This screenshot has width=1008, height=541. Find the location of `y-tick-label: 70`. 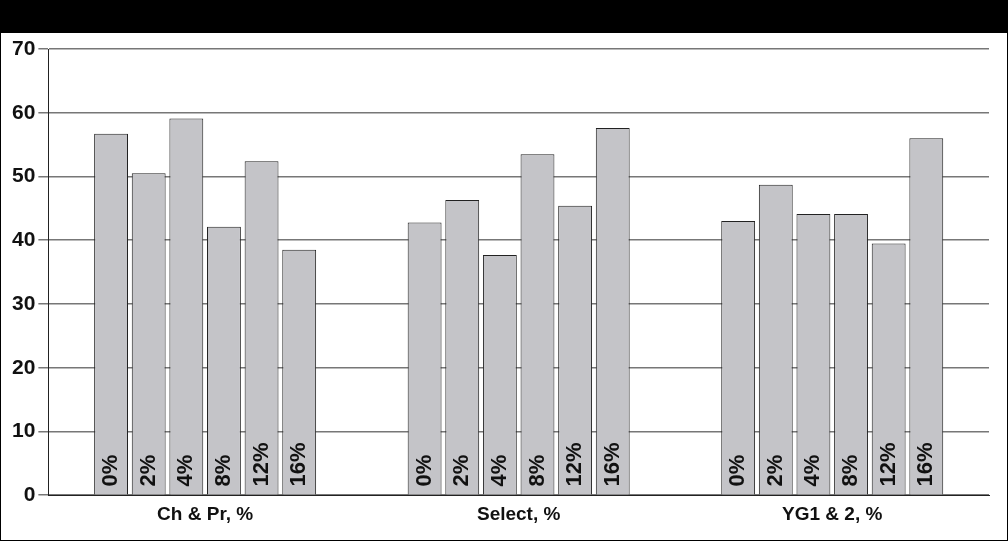

y-tick-label: 70 is located at coordinates (24, 47).